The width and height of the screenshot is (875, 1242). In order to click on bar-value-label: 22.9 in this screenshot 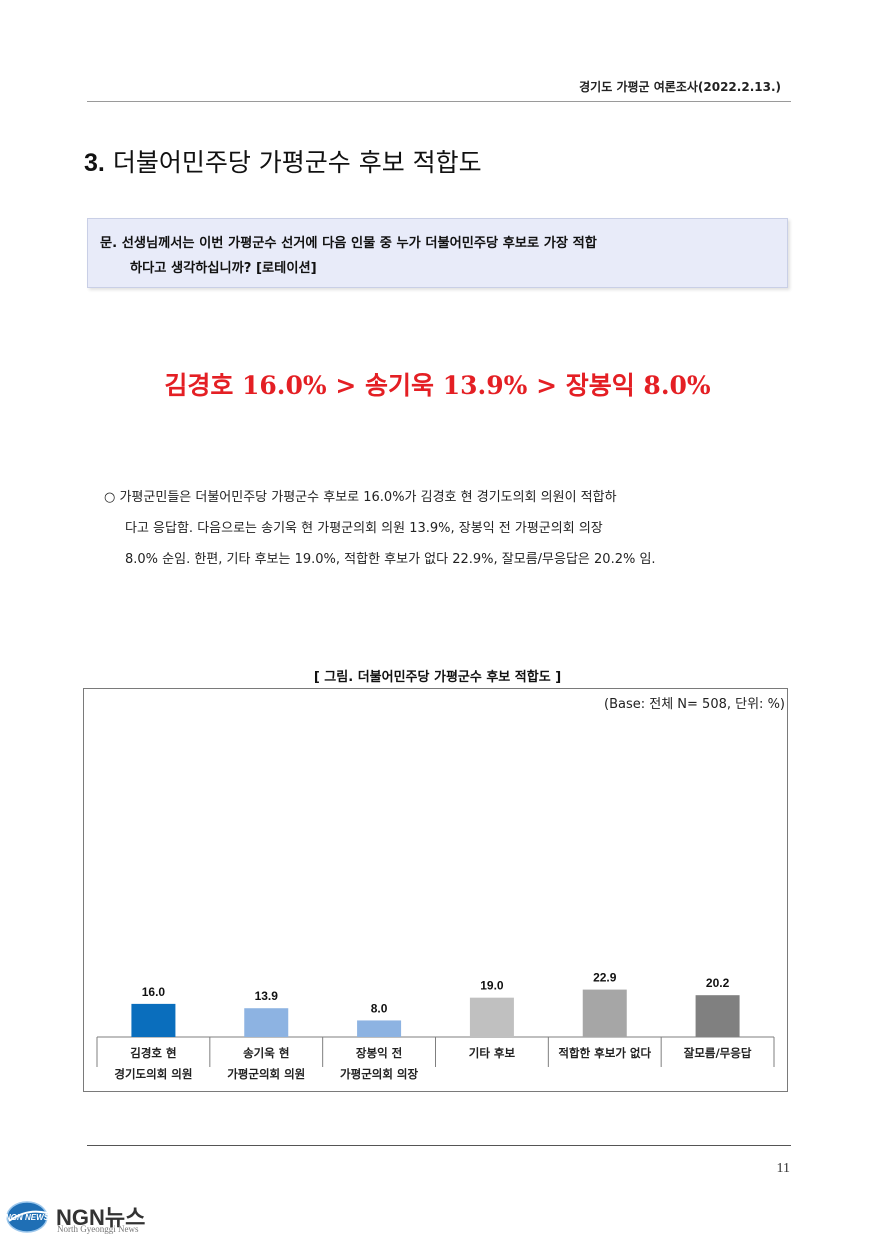, I will do `click(605, 978)`.